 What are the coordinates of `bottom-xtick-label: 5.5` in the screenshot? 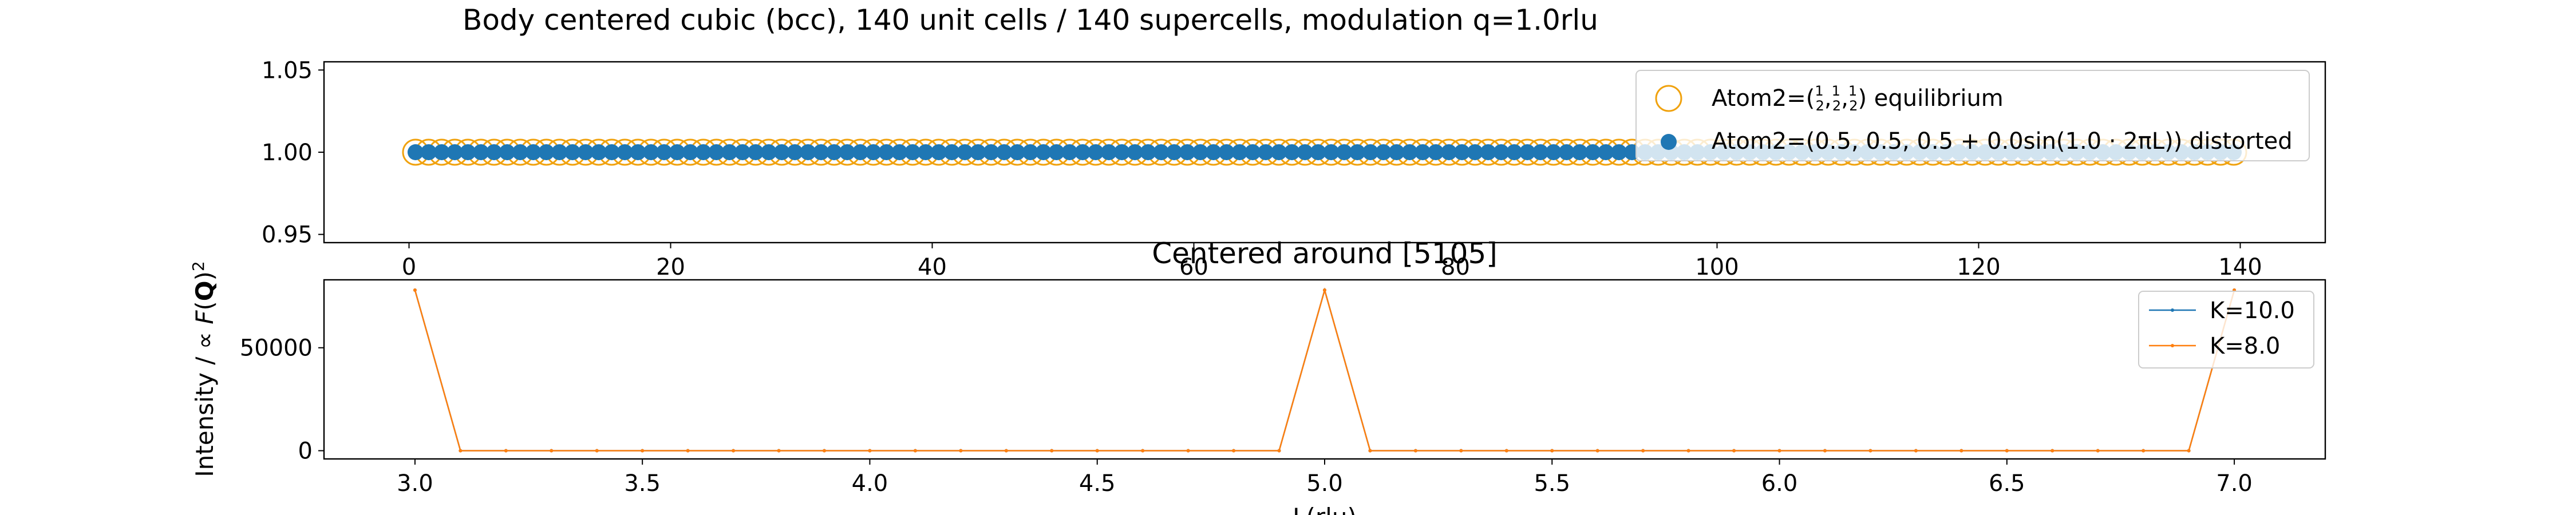 It's located at (1552, 483).